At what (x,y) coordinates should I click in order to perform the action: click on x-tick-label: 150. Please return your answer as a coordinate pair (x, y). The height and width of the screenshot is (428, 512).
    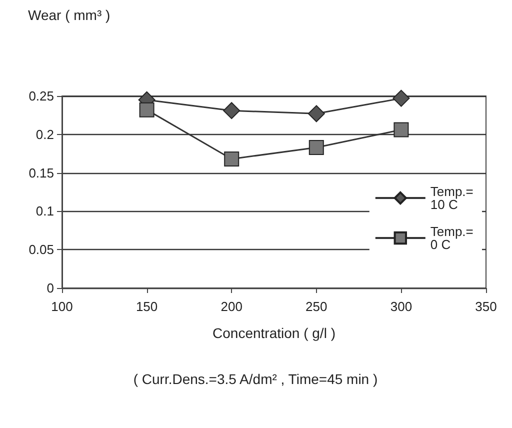
    Looking at the image, I should click on (147, 306).